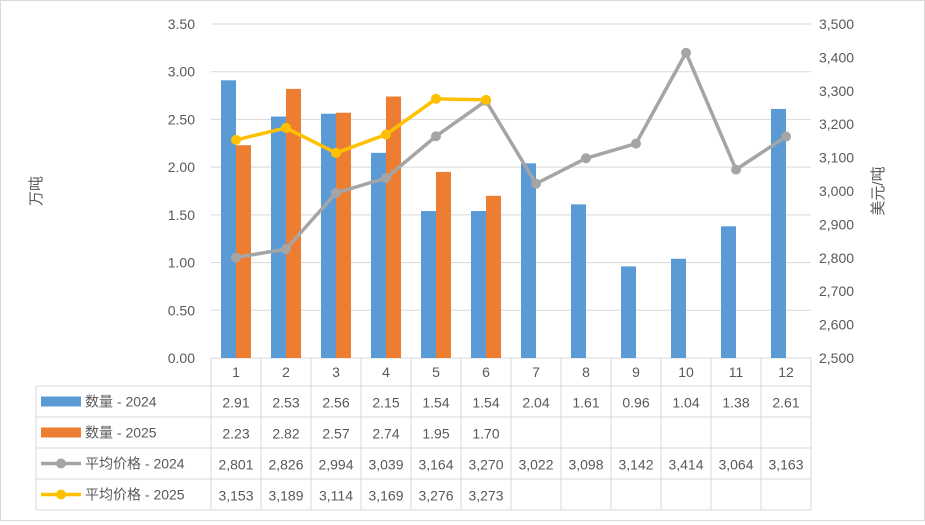  Describe the element at coordinates (181, 310) in the screenshot. I see `y-tick-label: 0.50` at that location.